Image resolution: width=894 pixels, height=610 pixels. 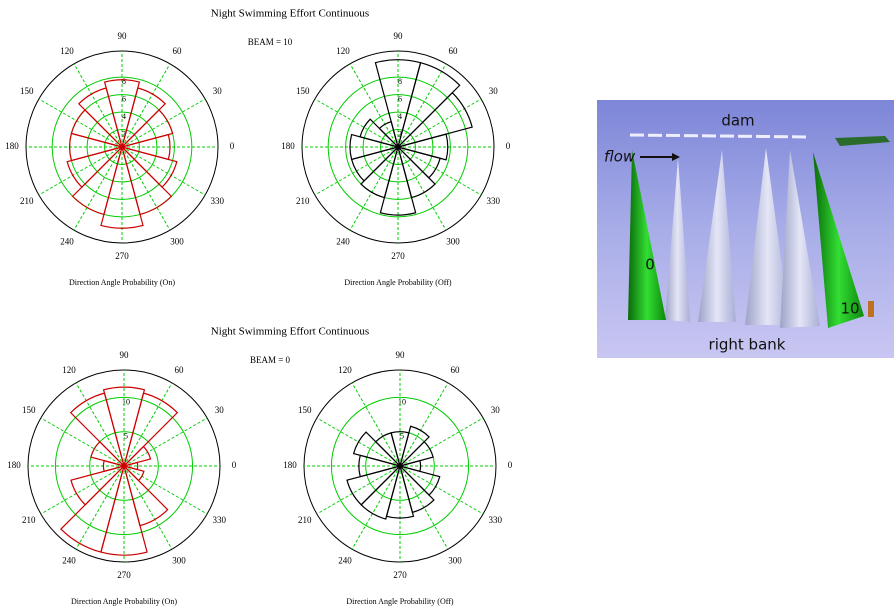 I want to click on dam-label: dam, so click(x=737, y=121).